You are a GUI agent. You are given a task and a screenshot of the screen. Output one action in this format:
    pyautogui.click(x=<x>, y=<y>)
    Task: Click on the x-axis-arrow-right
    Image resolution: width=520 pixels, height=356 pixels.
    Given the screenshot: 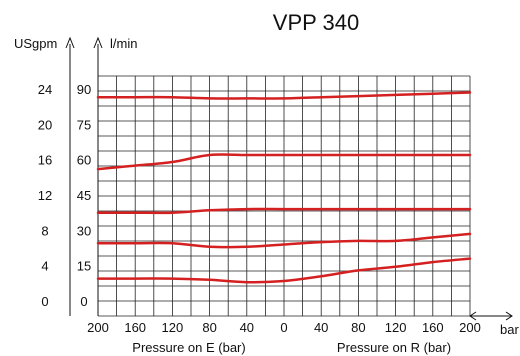 What is the action you would take?
    pyautogui.click(x=509, y=316)
    